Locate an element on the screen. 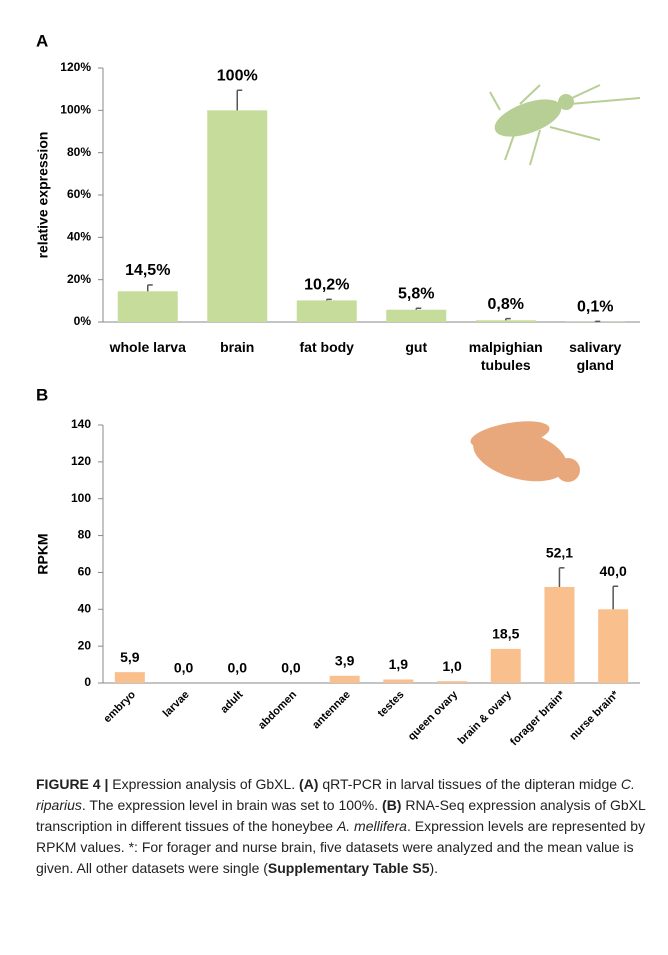 This screenshot has height=955, width=668. y-tick-label: 40% is located at coordinates (79, 237).